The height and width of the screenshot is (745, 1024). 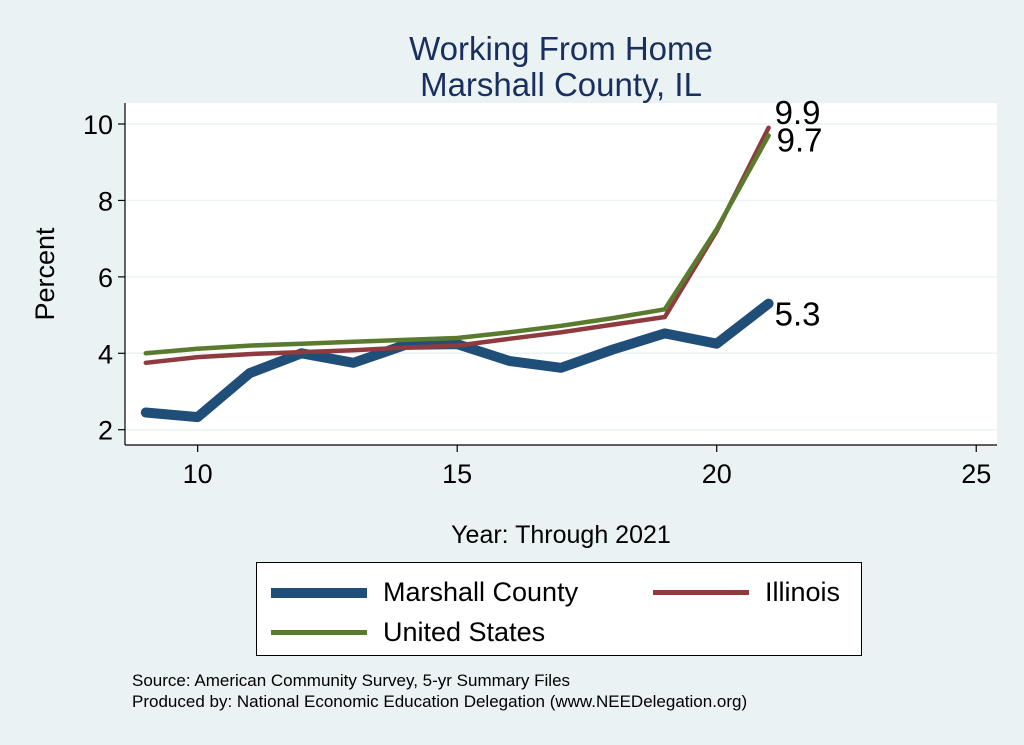 I want to click on end-label-united-states: 9.7, so click(x=800, y=139).